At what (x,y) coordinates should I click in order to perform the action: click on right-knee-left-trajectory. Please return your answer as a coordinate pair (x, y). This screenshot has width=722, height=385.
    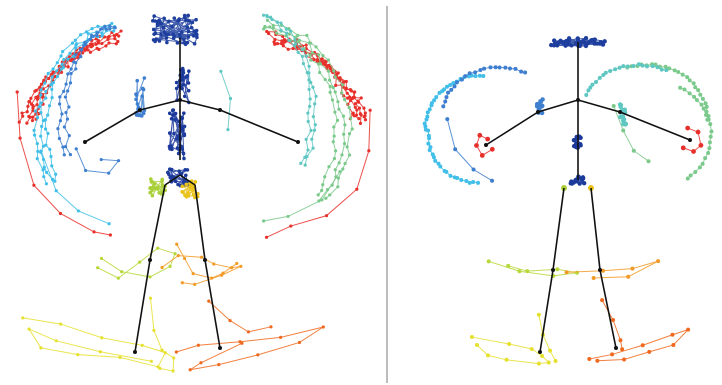
    Looking at the image, I should click on (533, 268).